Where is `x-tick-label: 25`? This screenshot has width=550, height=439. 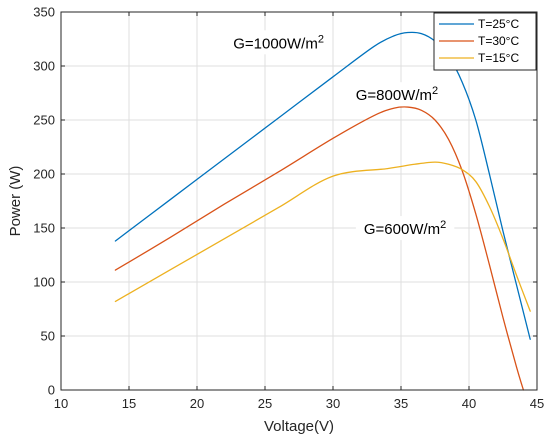
x-tick-label: 25 is located at coordinates (265, 403).